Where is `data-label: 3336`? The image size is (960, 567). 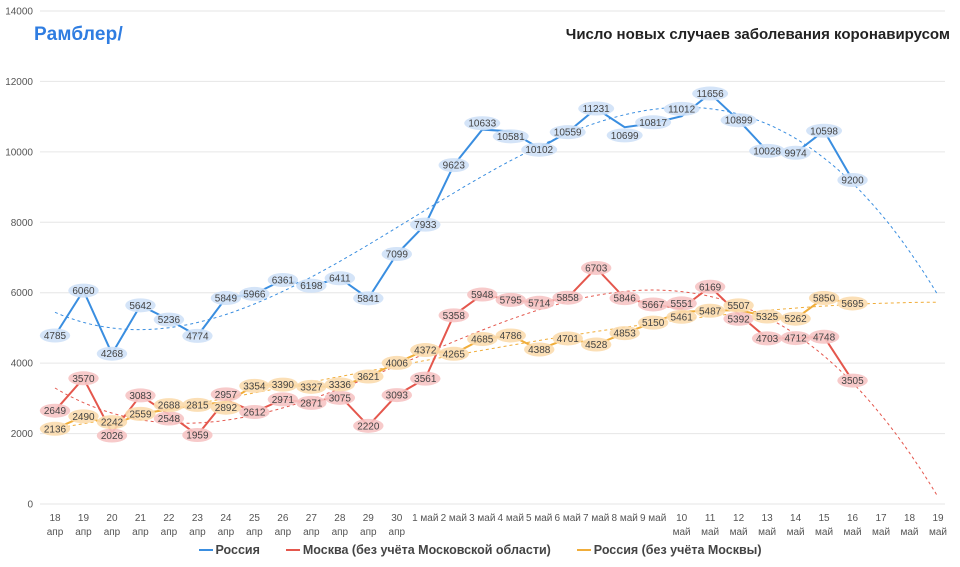 data-label: 3336 is located at coordinates (340, 385).